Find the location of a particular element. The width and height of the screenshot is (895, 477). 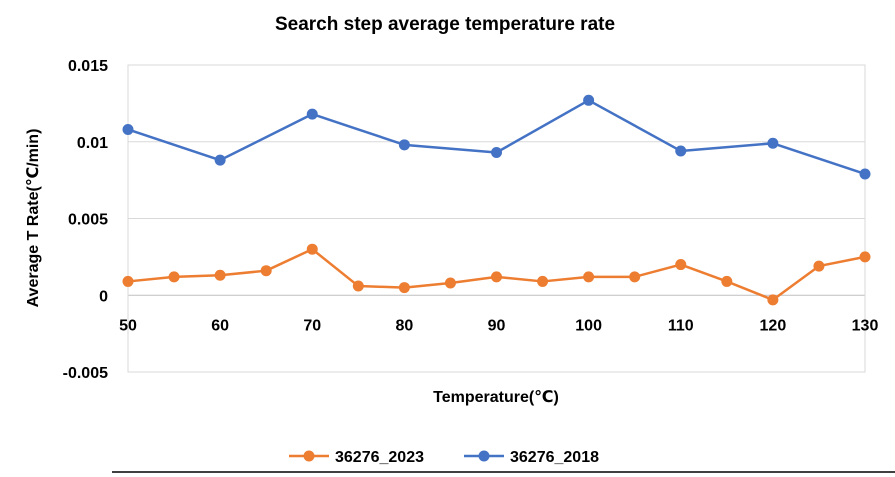

x-tick-label: 130 is located at coordinates (865, 325).